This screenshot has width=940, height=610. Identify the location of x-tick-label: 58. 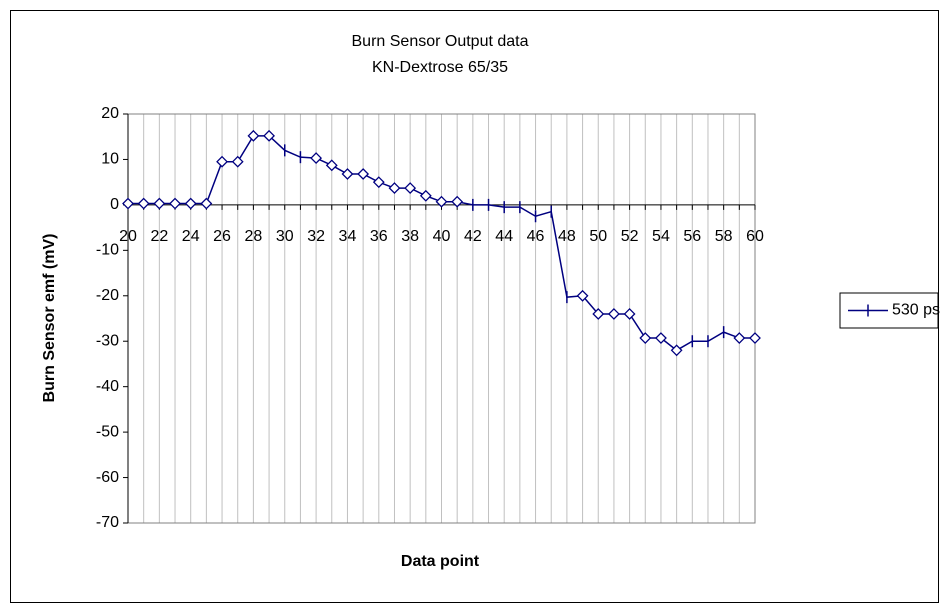
(724, 236).